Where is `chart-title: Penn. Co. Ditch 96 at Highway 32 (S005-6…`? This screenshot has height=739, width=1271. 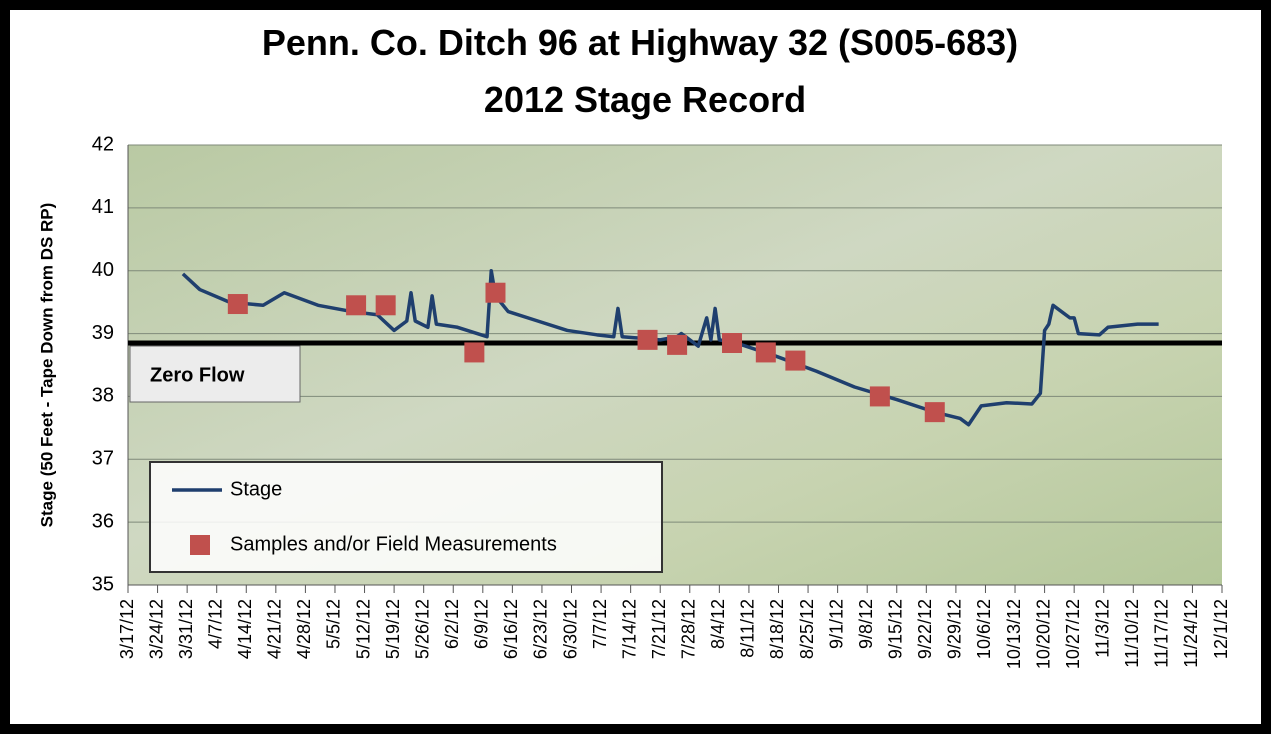 chart-title: Penn. Co. Ditch 96 at Highway 32 (S005-6… is located at coordinates (640, 42).